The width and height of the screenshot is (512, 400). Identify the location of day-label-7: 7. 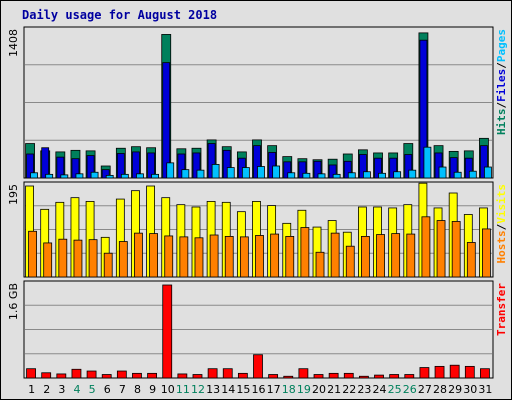
(122, 389).